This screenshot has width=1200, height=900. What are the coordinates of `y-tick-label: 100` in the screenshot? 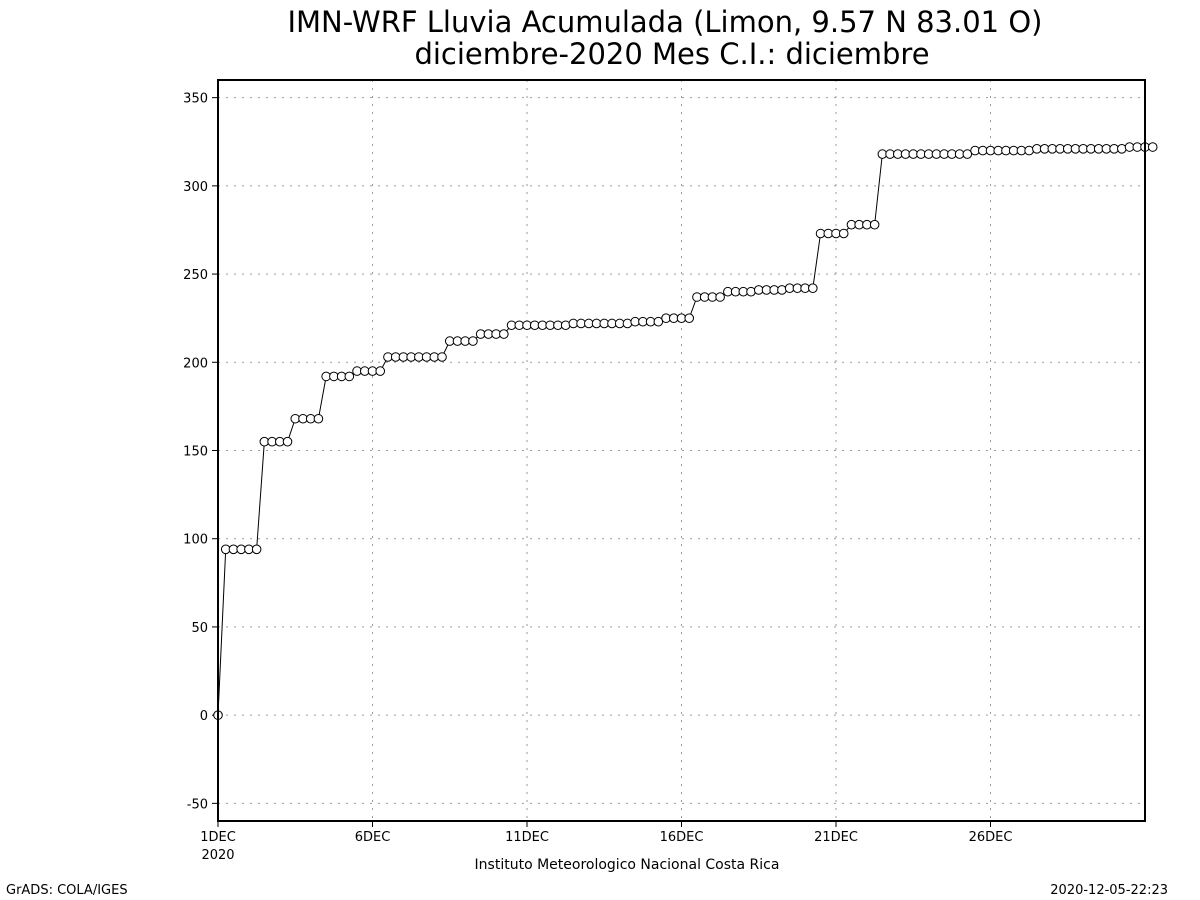 It's located at (195, 540).